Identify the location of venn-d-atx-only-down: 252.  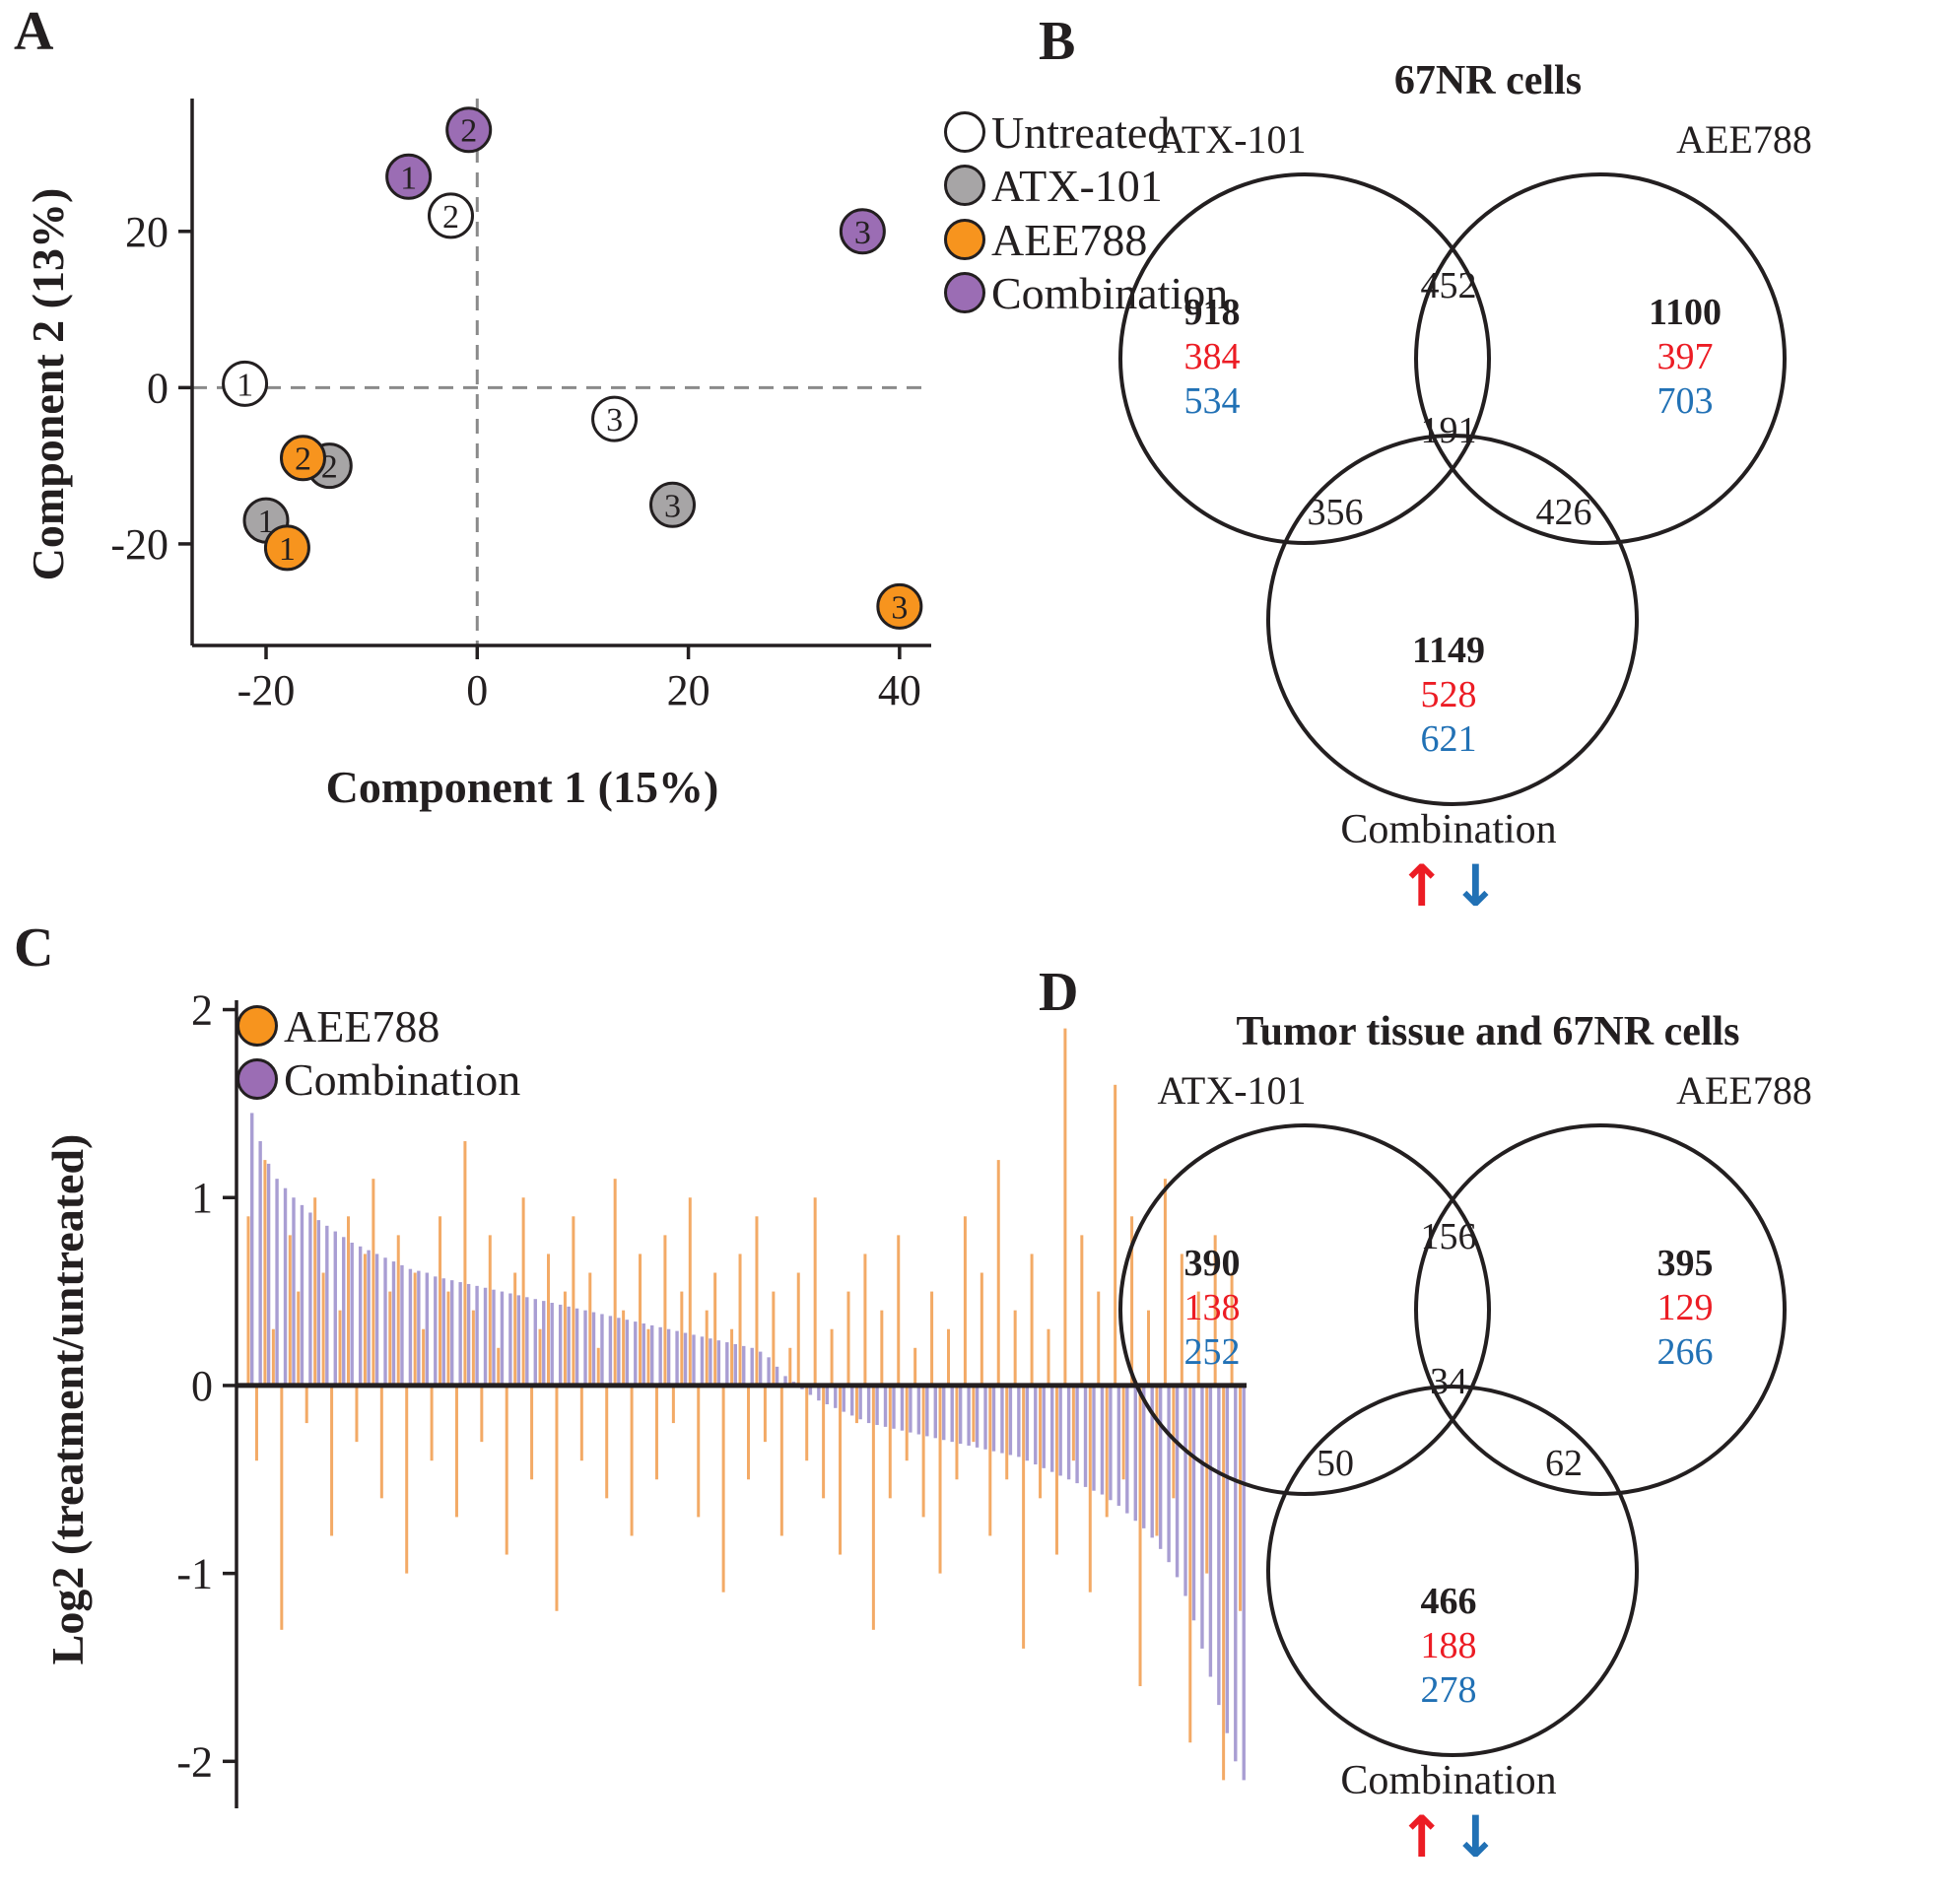
(1212, 1351).